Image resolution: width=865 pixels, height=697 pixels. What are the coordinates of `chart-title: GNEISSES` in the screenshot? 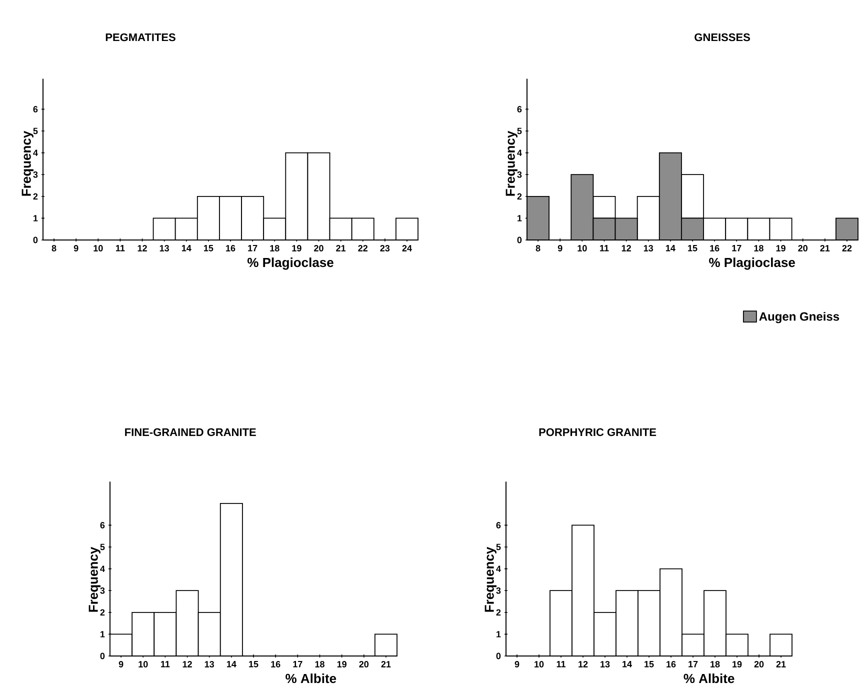 It's located at (722, 37).